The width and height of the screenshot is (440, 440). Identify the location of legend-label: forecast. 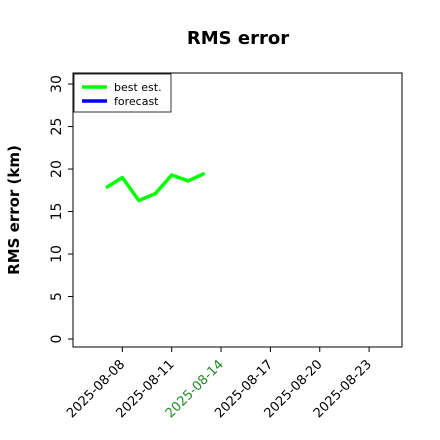
(136, 101).